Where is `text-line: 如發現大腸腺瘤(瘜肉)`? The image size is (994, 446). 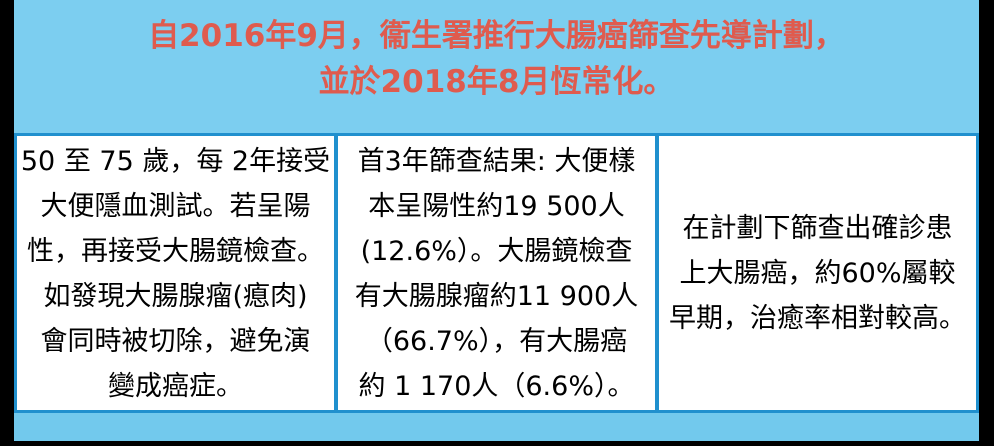 text-line: 如發現大腸腺瘤(瘜肉) is located at coordinates (175, 296).